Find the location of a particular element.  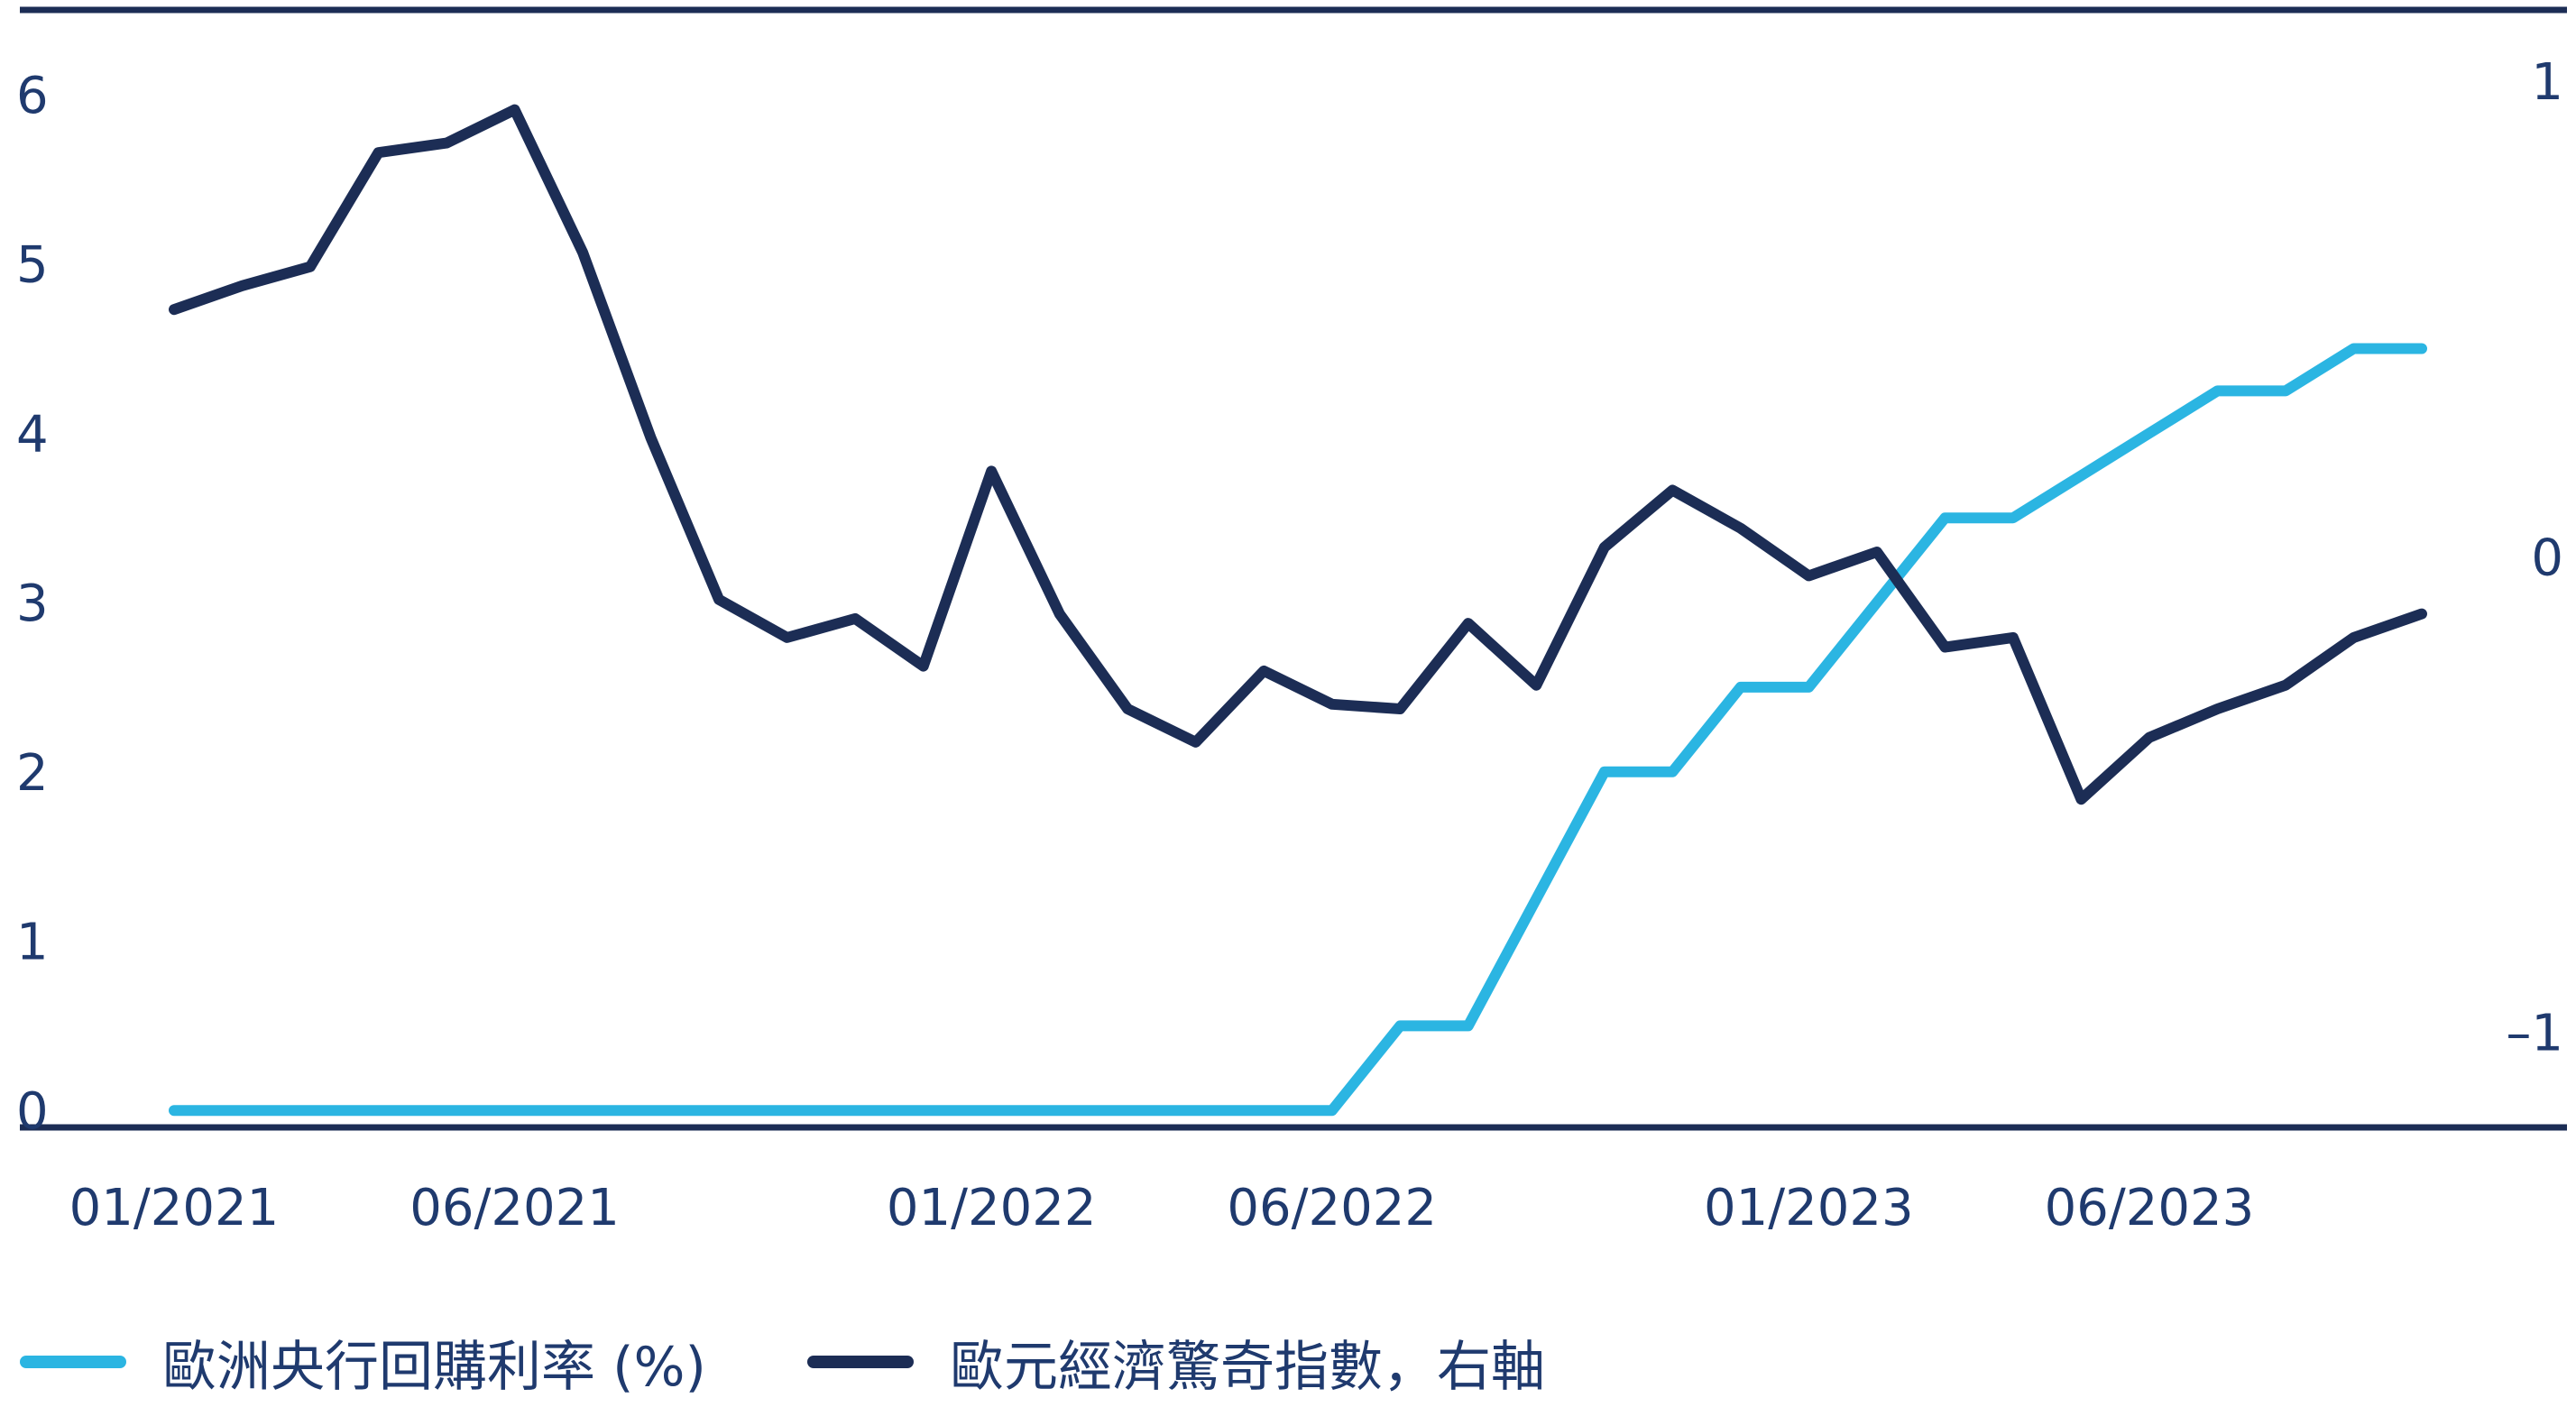

left-axis-ticks: 0 1 2 3 4 5 6 is located at coordinates (32, 604).